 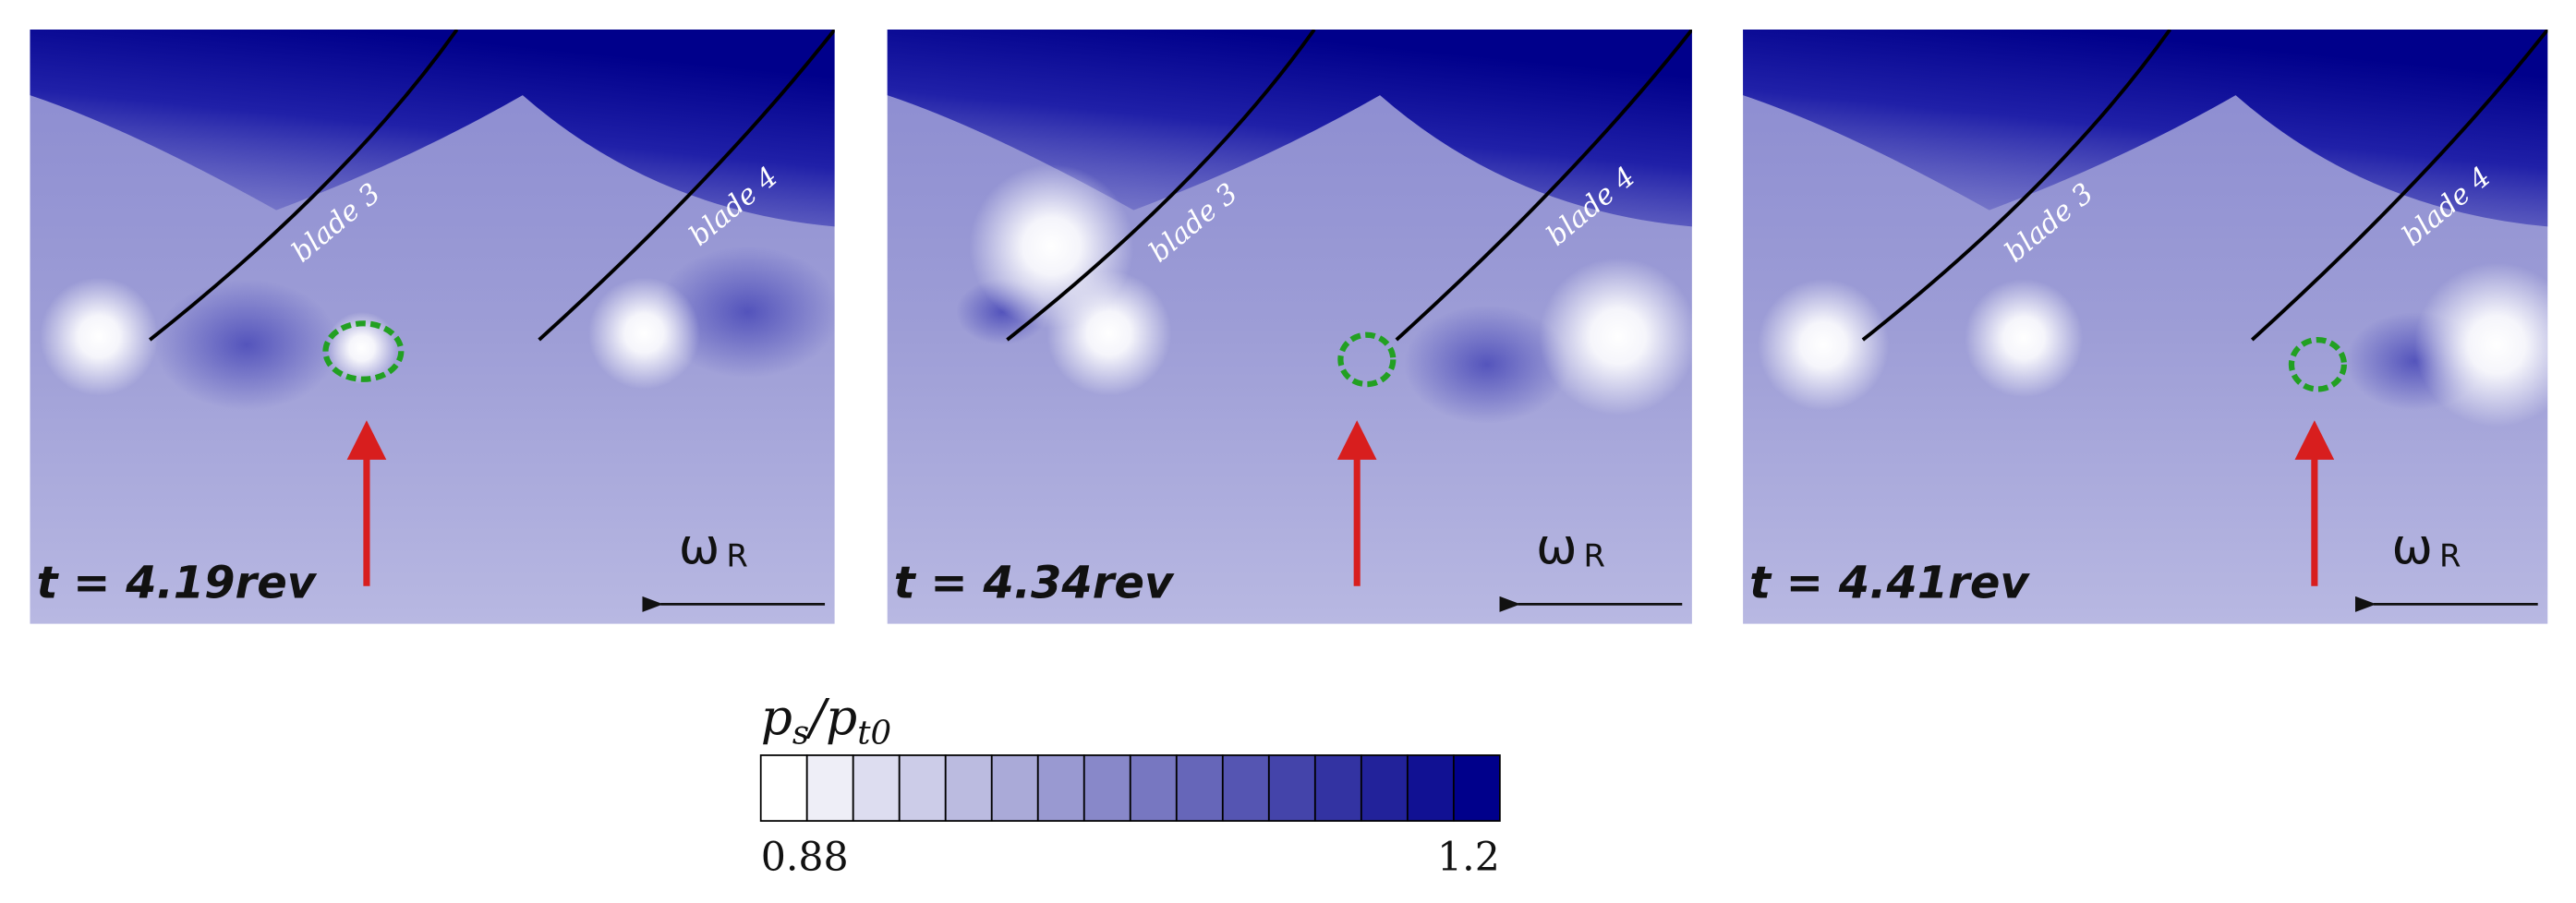 I want to click on time-label: t = 4.34rev, so click(x=1034, y=582).